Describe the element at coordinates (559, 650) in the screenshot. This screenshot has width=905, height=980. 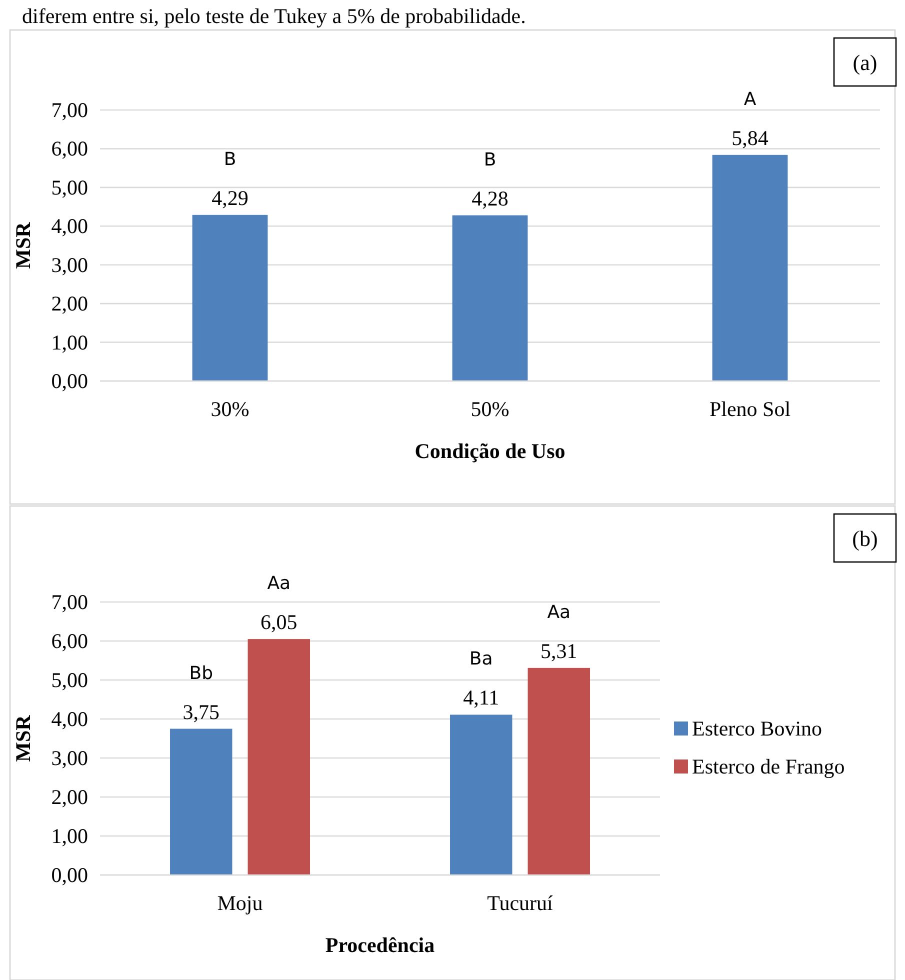
I see `data-label: 5,31` at that location.